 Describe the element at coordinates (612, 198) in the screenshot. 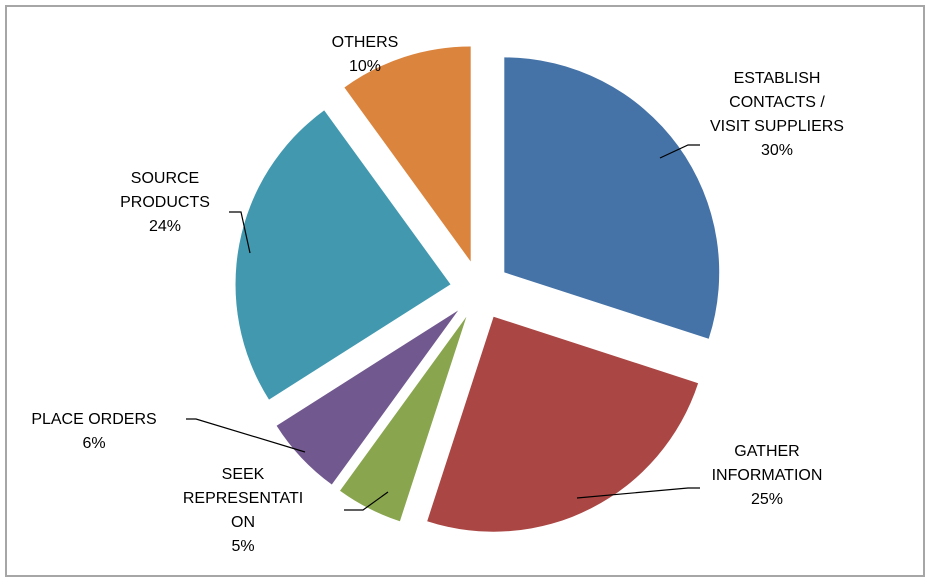

I see `pie-slice-establish-contacts-visit-suppliers` at that location.